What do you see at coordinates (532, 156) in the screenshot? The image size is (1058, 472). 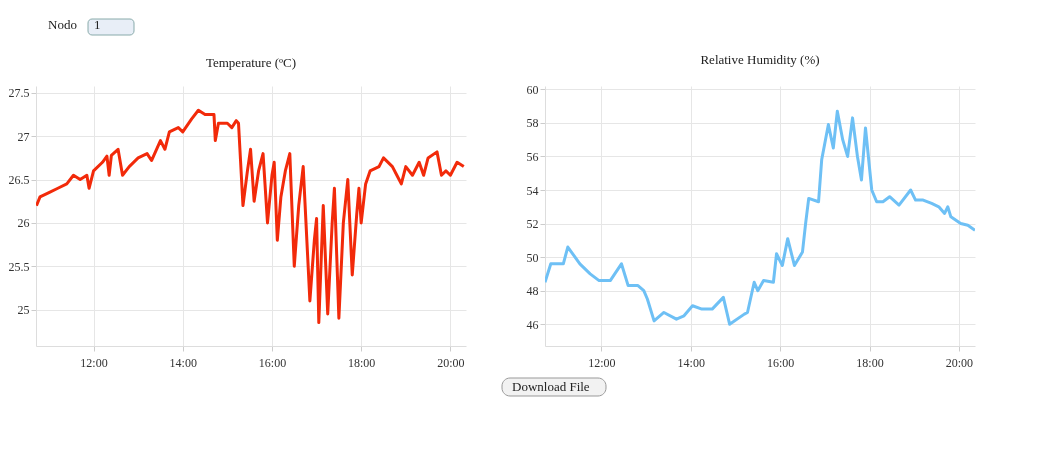 I see `y-tick-label: 56` at bounding box center [532, 156].